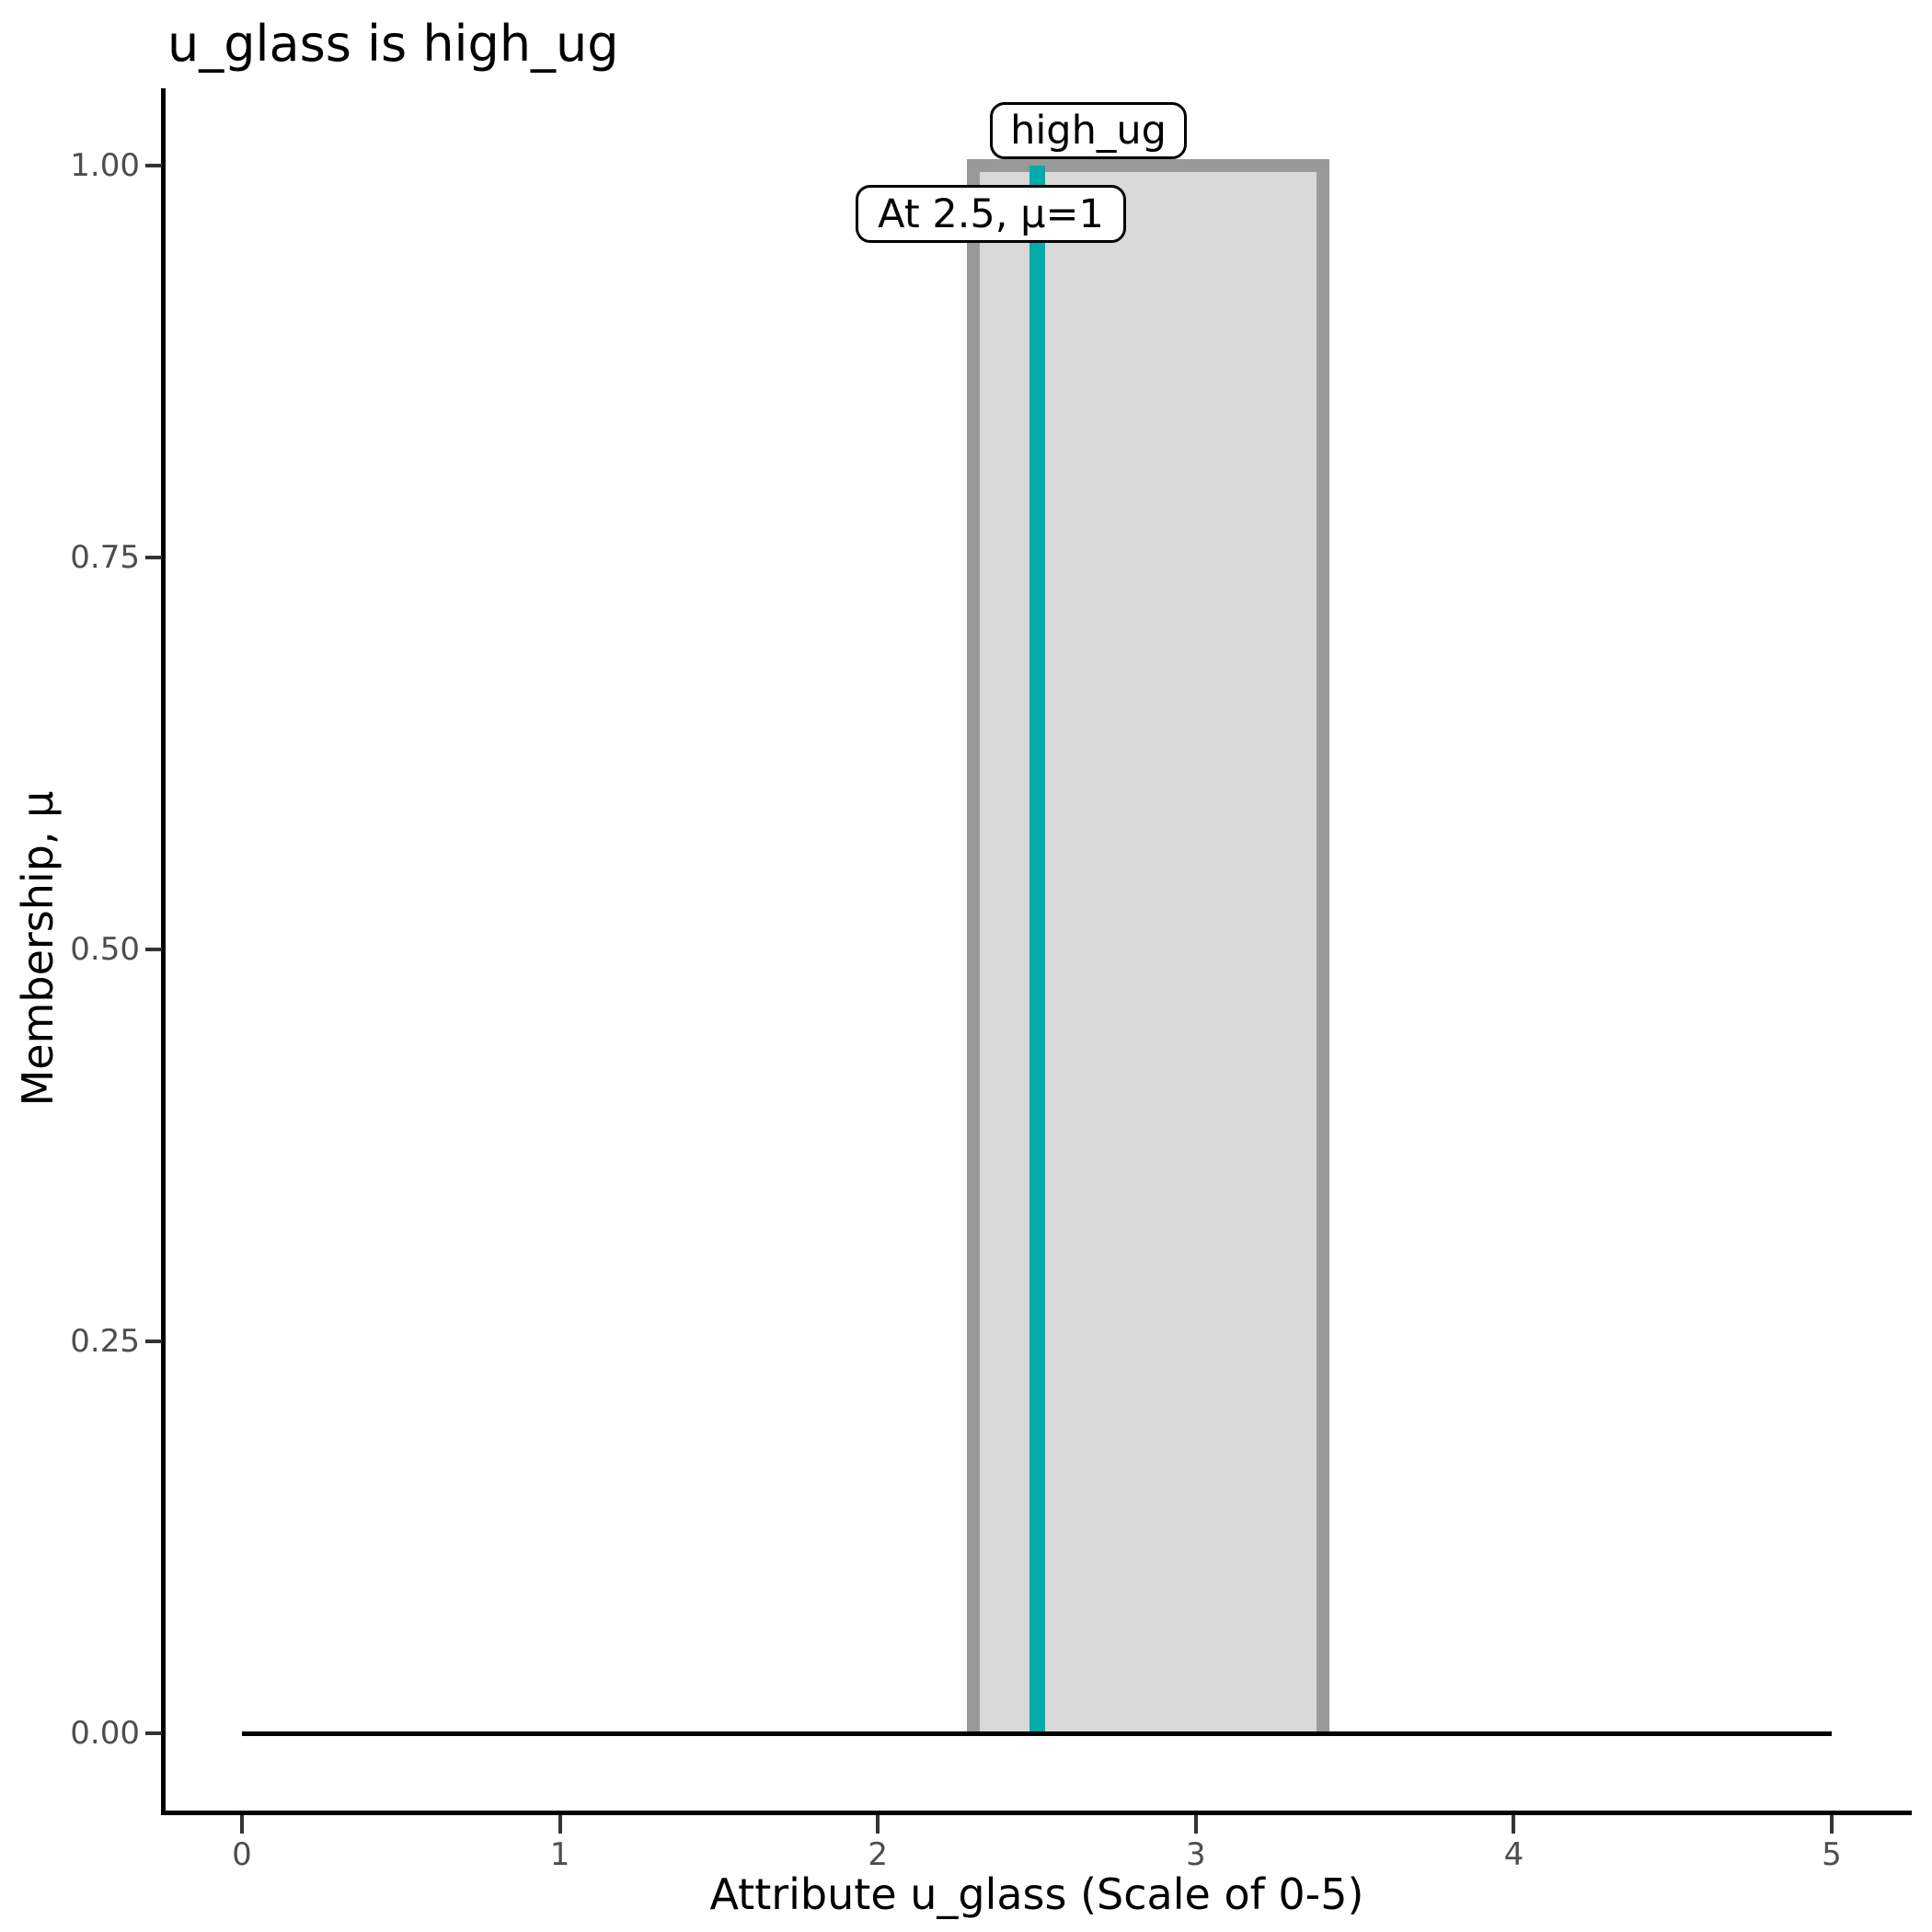 The width and height of the screenshot is (1932, 1932). I want to click on x-axis-line, so click(1036, 1813).